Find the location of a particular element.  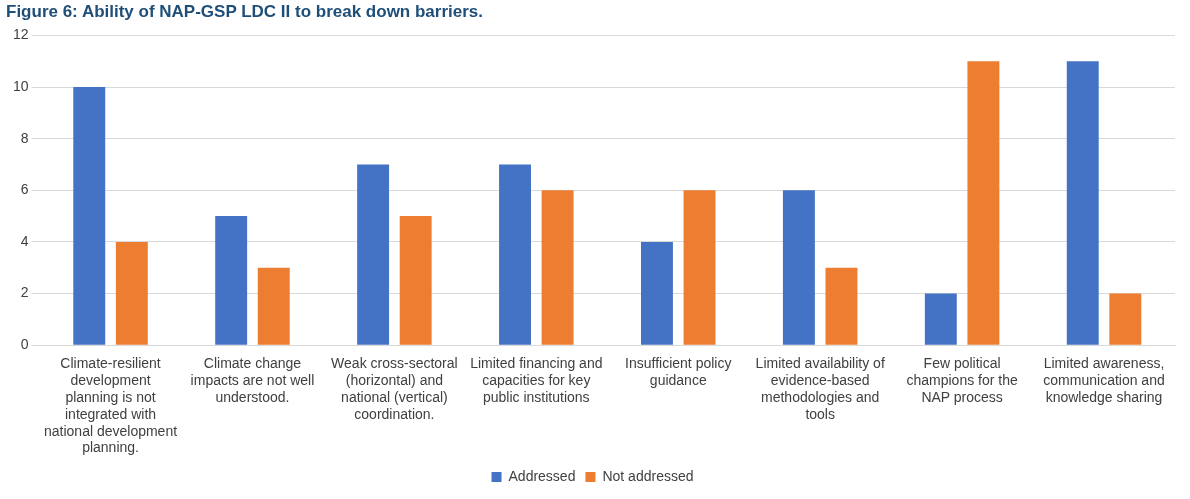

chart-title: Figure 6: Ability of NAP-GSP LDC II to break down barriers. is located at coordinates (245, 12).